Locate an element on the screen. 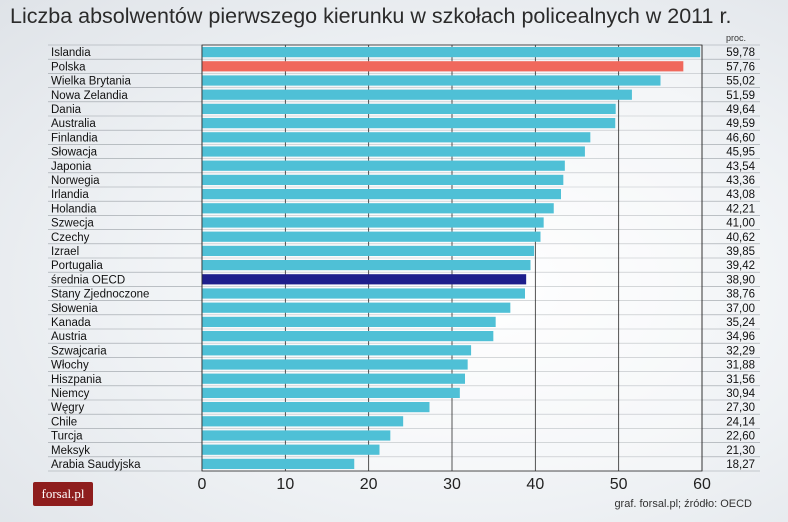 The height and width of the screenshot is (522, 788). category-label: średnia OECD is located at coordinates (88, 280).